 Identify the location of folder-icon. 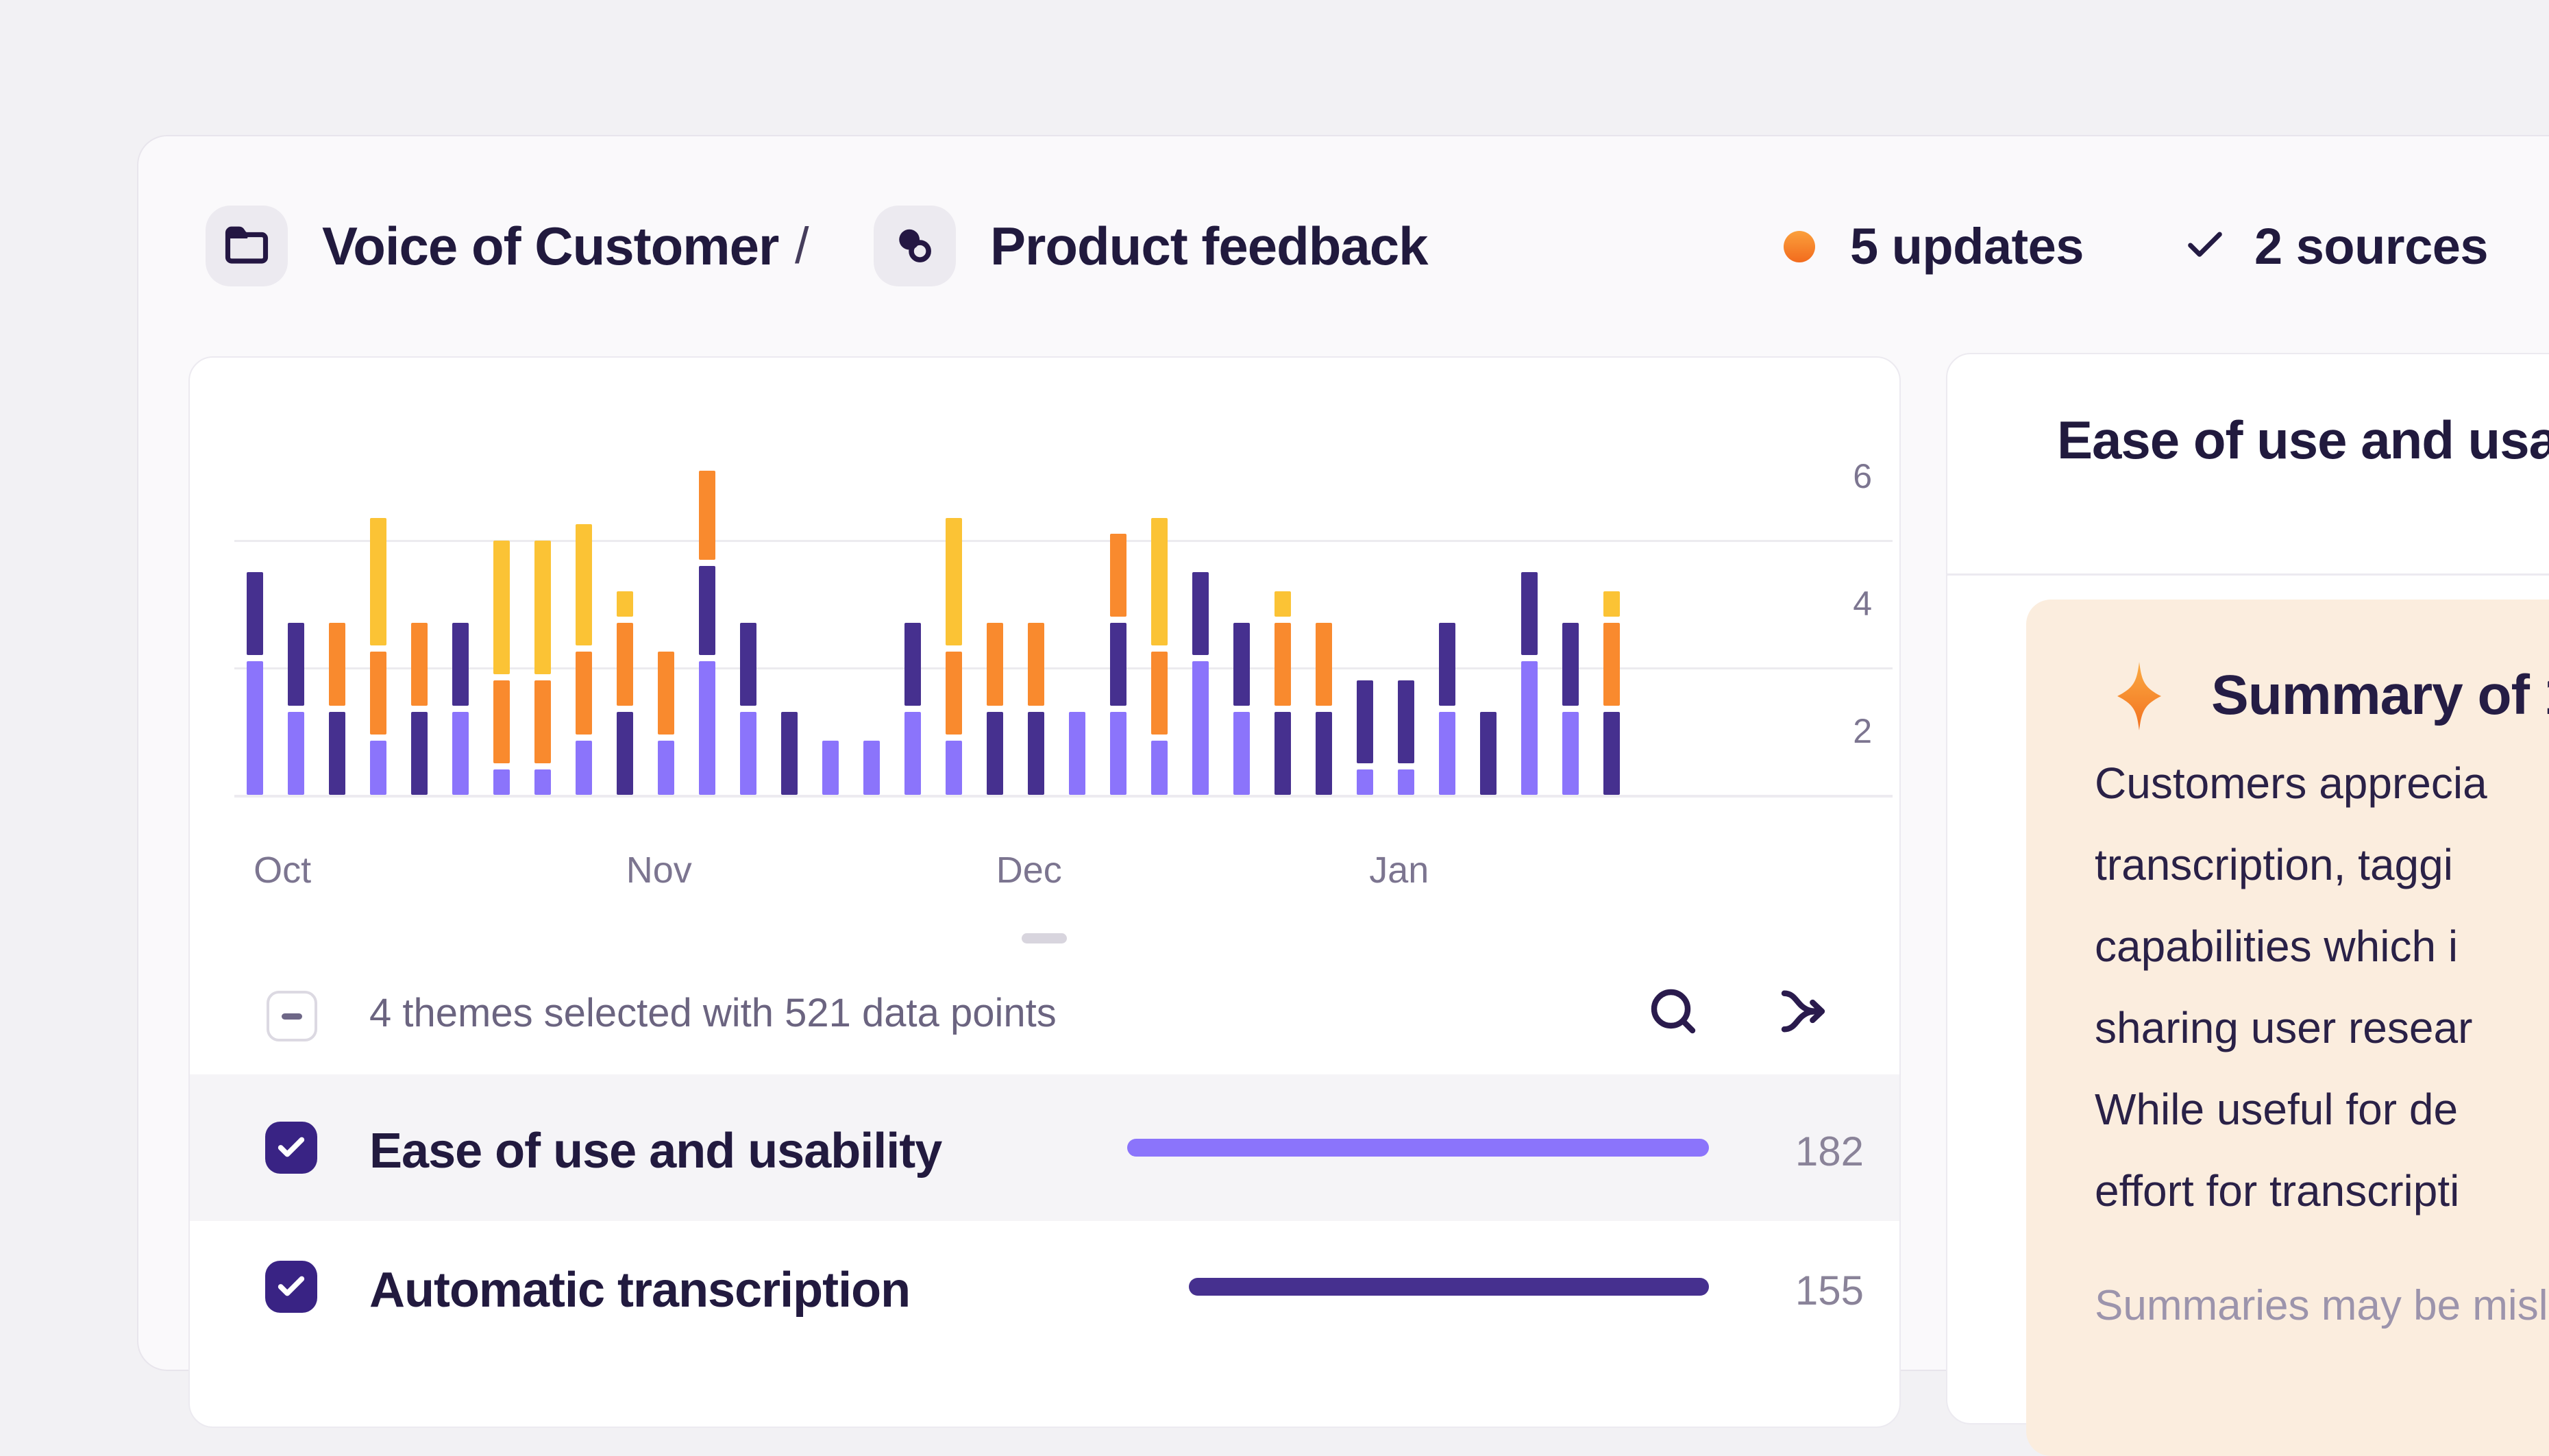
(246, 246).